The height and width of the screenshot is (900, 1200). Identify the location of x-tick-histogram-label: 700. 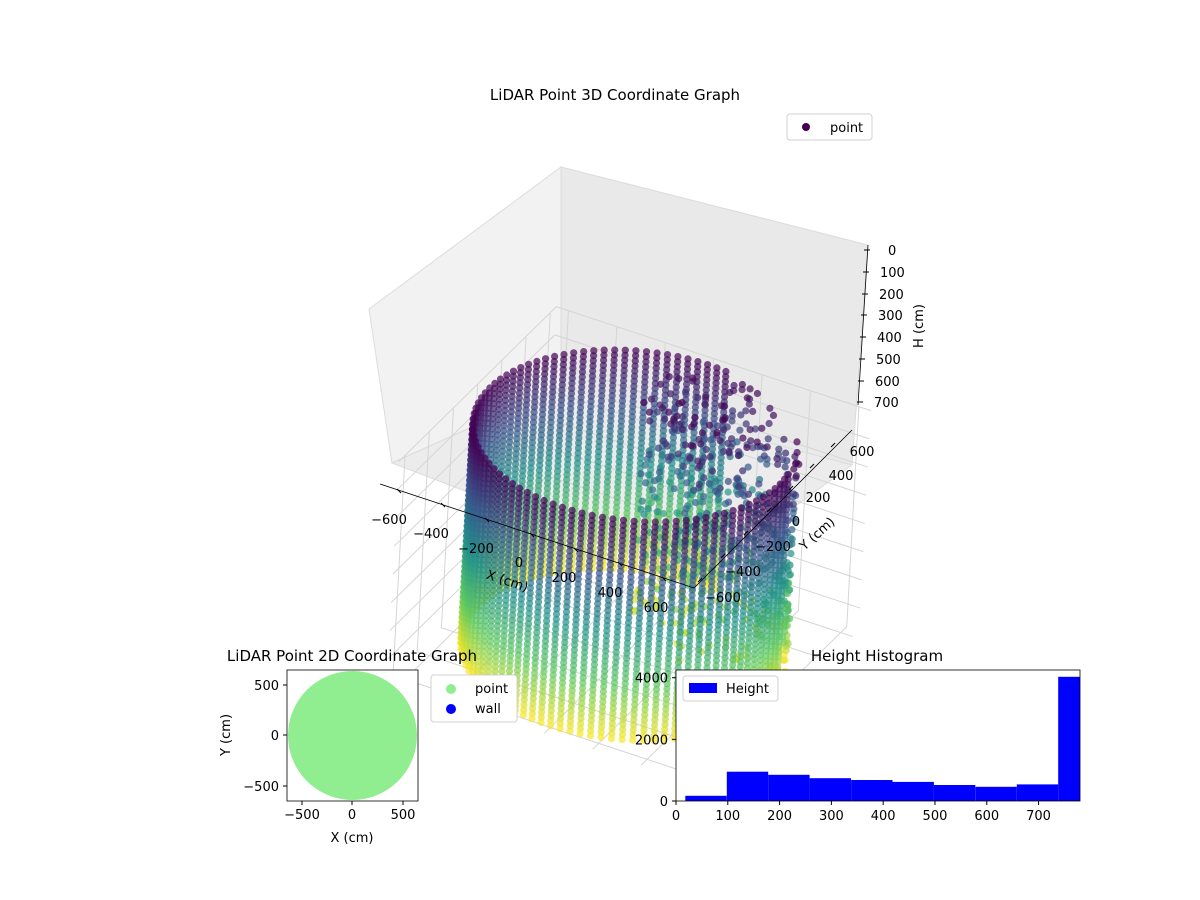
(1038, 816).